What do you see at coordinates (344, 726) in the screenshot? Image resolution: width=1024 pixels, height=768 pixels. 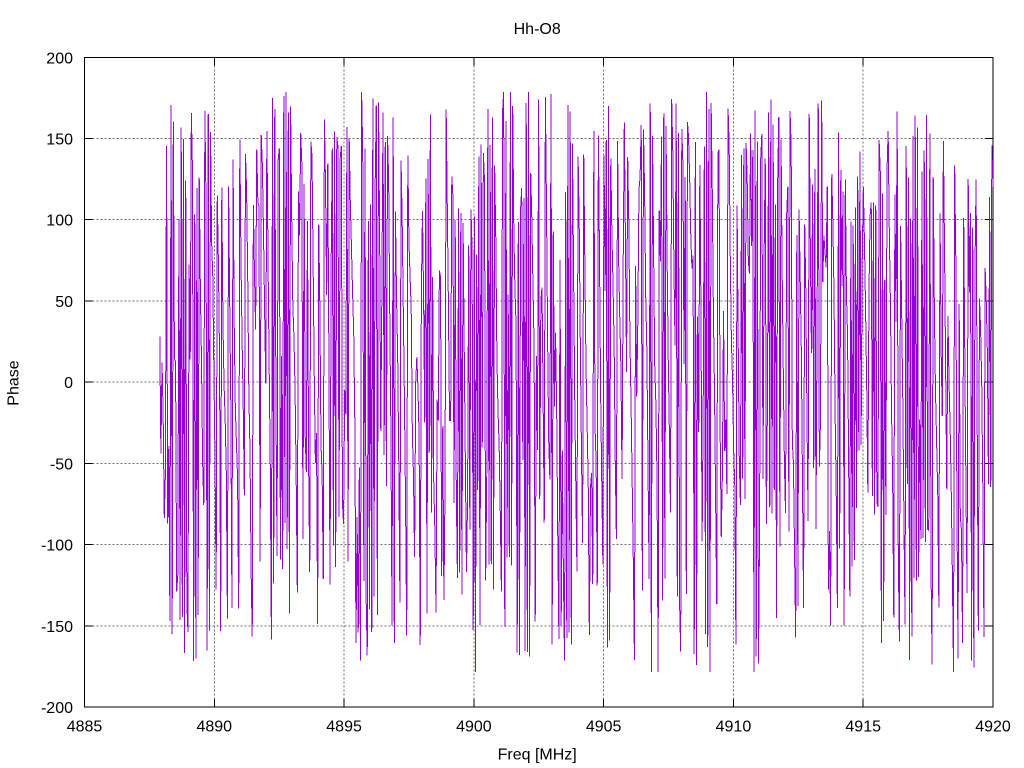 I see `svg-text: 4895` at bounding box center [344, 726].